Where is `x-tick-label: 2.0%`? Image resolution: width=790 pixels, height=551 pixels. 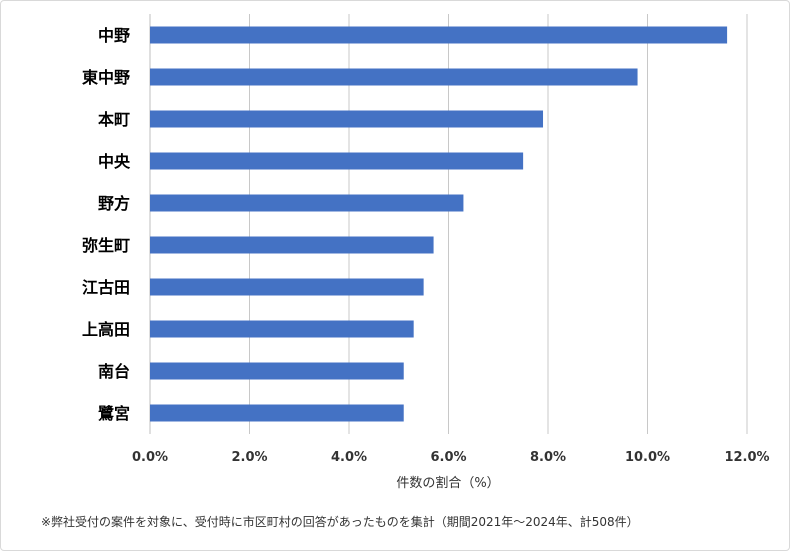
x-tick-label: 2.0% is located at coordinates (249, 457).